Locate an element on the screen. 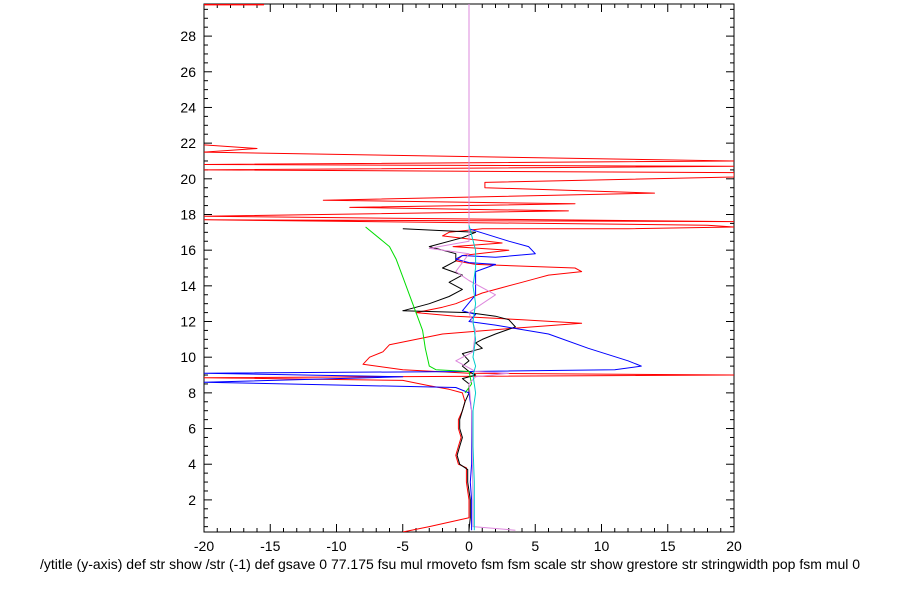 This screenshot has width=900, height=600. x-tick-label: 15 is located at coordinates (668, 546).